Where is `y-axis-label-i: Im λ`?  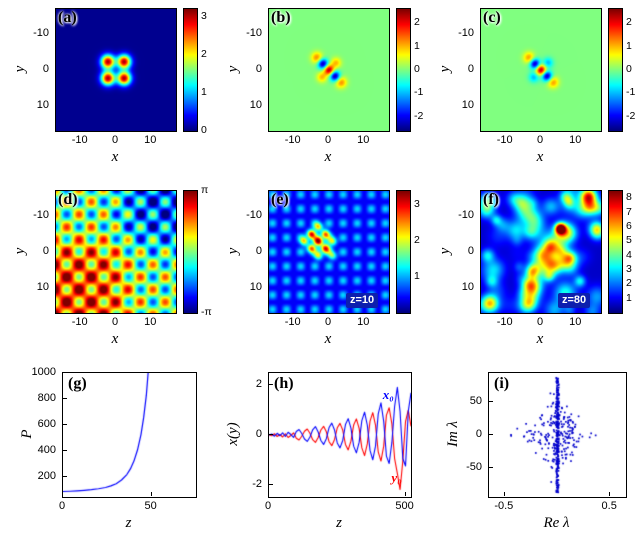
y-axis-label-i: Im λ is located at coordinates (453, 434).